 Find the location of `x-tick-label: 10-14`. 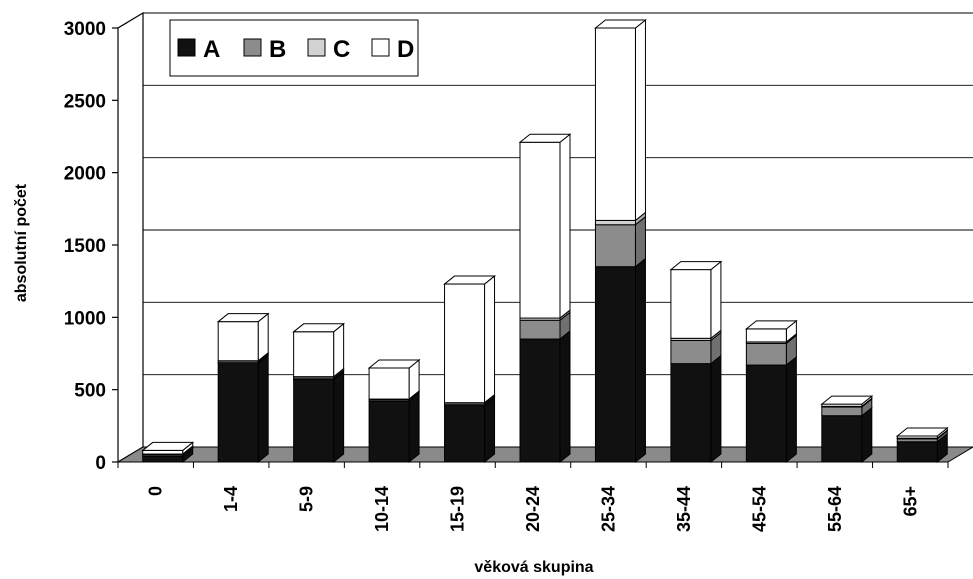

x-tick-label: 10-14 is located at coordinates (382, 509).